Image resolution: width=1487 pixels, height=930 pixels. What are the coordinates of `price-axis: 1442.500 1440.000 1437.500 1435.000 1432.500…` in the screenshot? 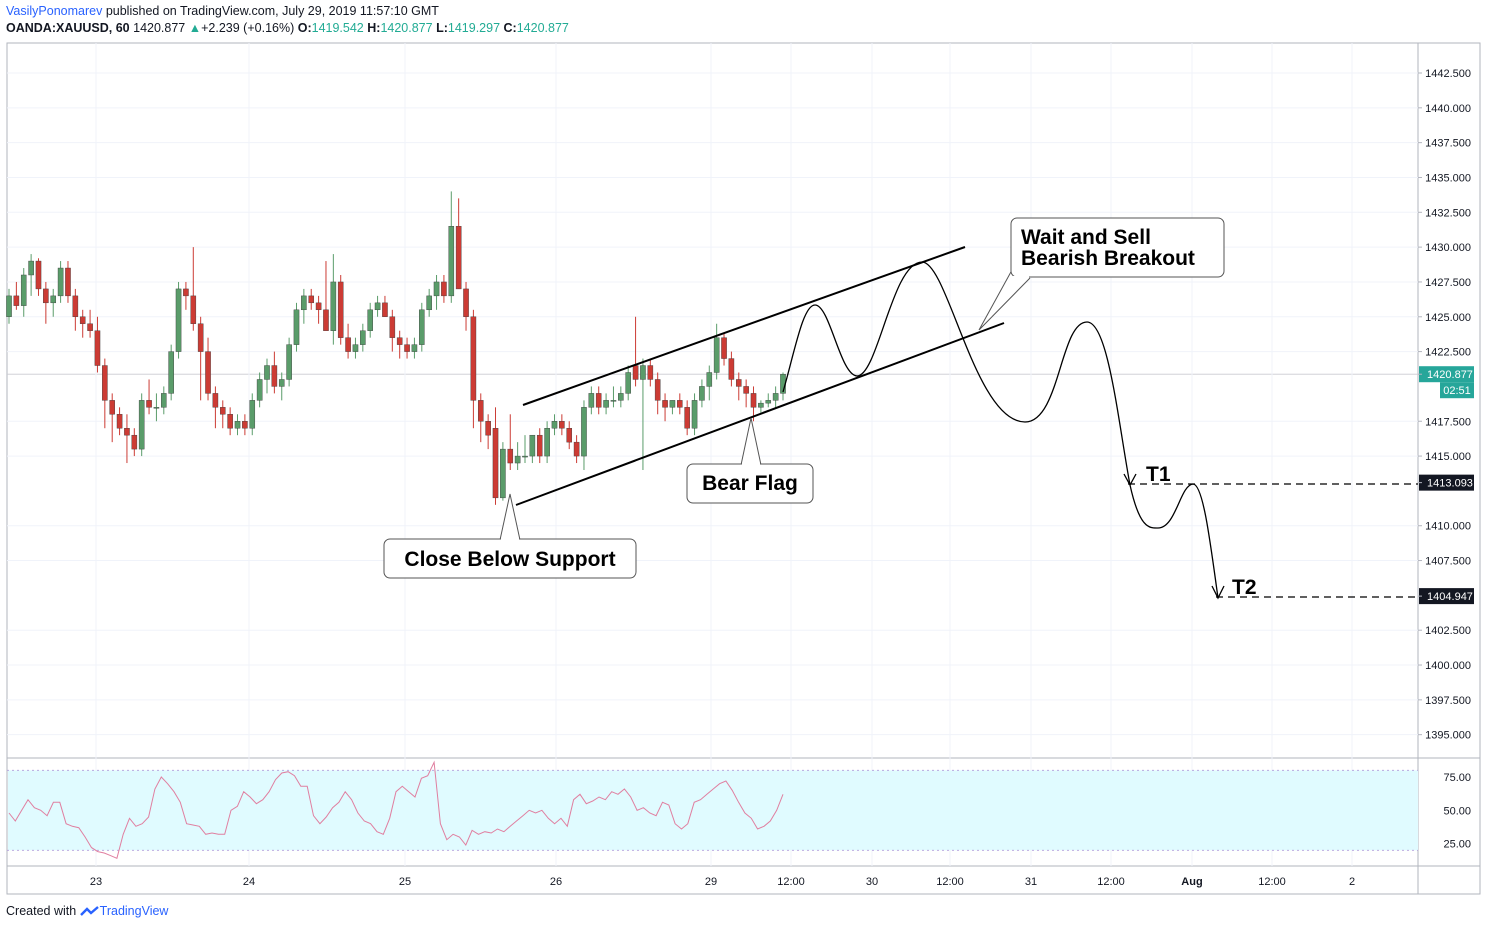 It's located at (1446, 405).